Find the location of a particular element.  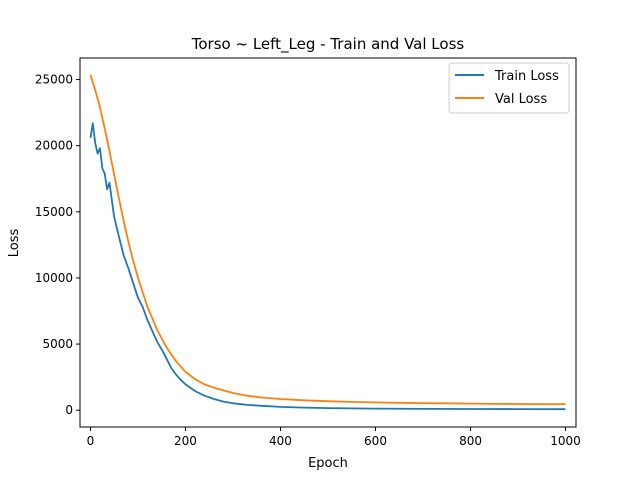

y-axis: 0 5000 10000 15000 20000 25000 is located at coordinates (57, 245).